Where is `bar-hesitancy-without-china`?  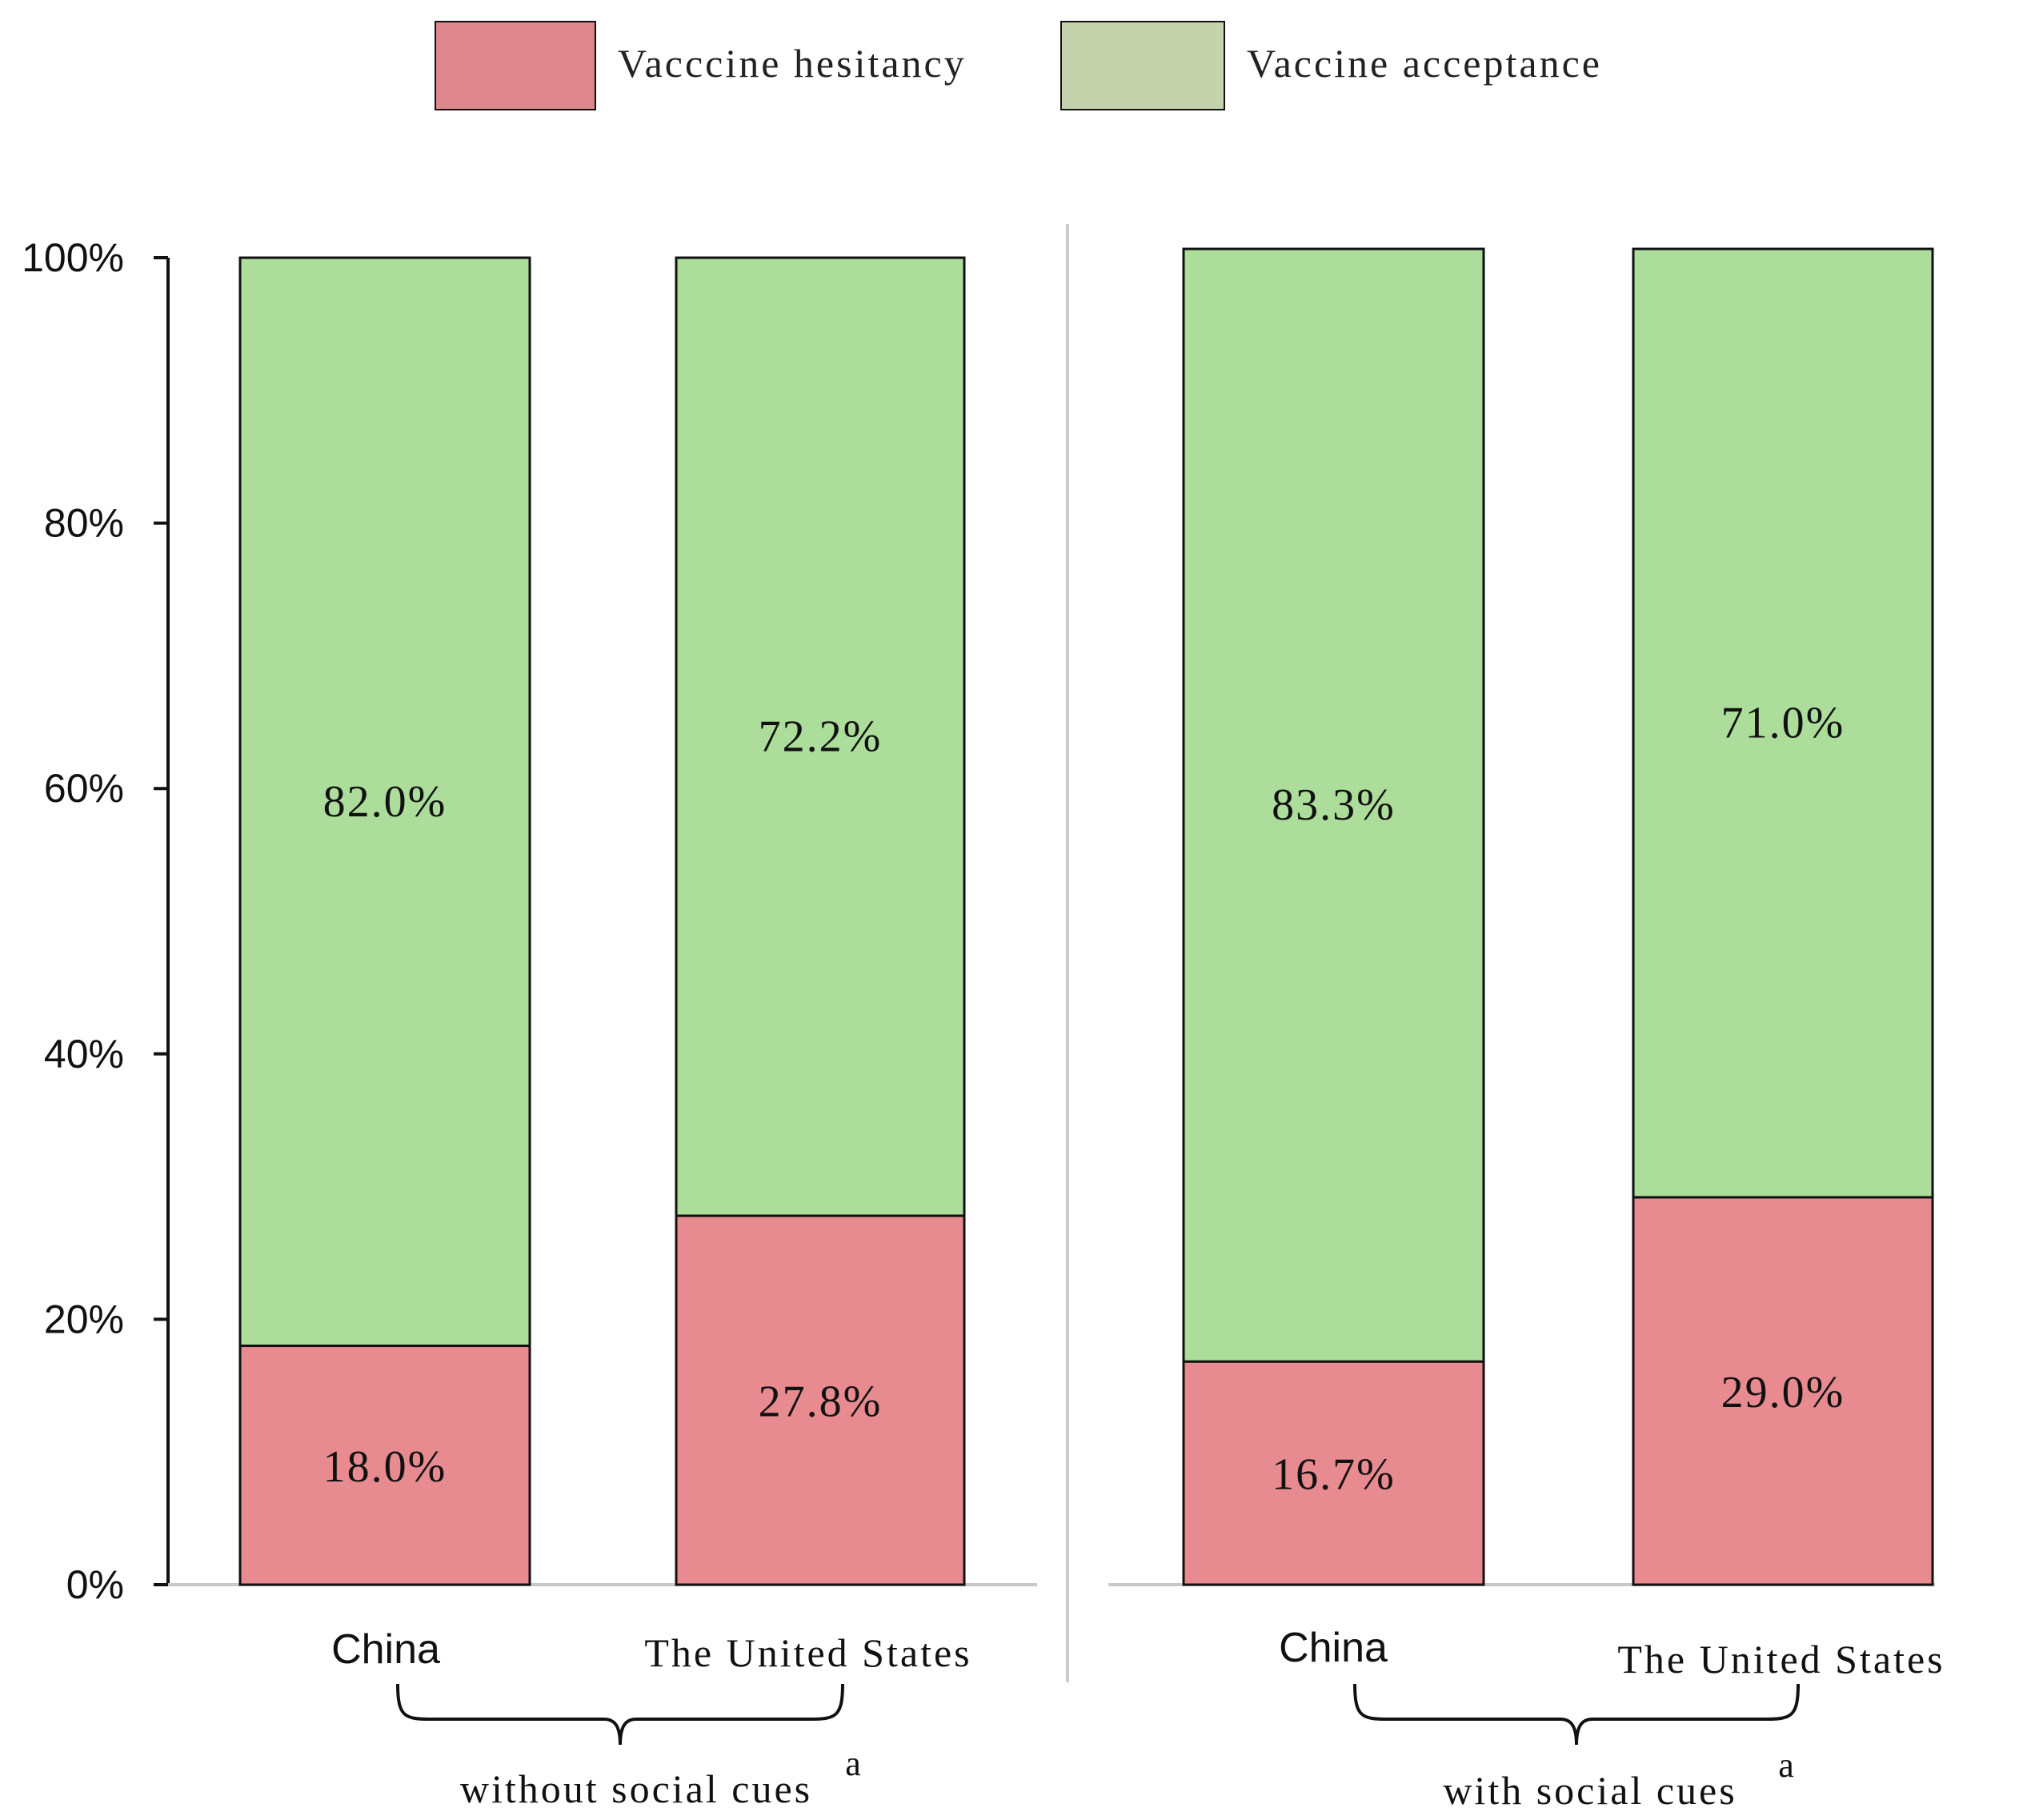
bar-hesitancy-without-china is located at coordinates (385, 1465).